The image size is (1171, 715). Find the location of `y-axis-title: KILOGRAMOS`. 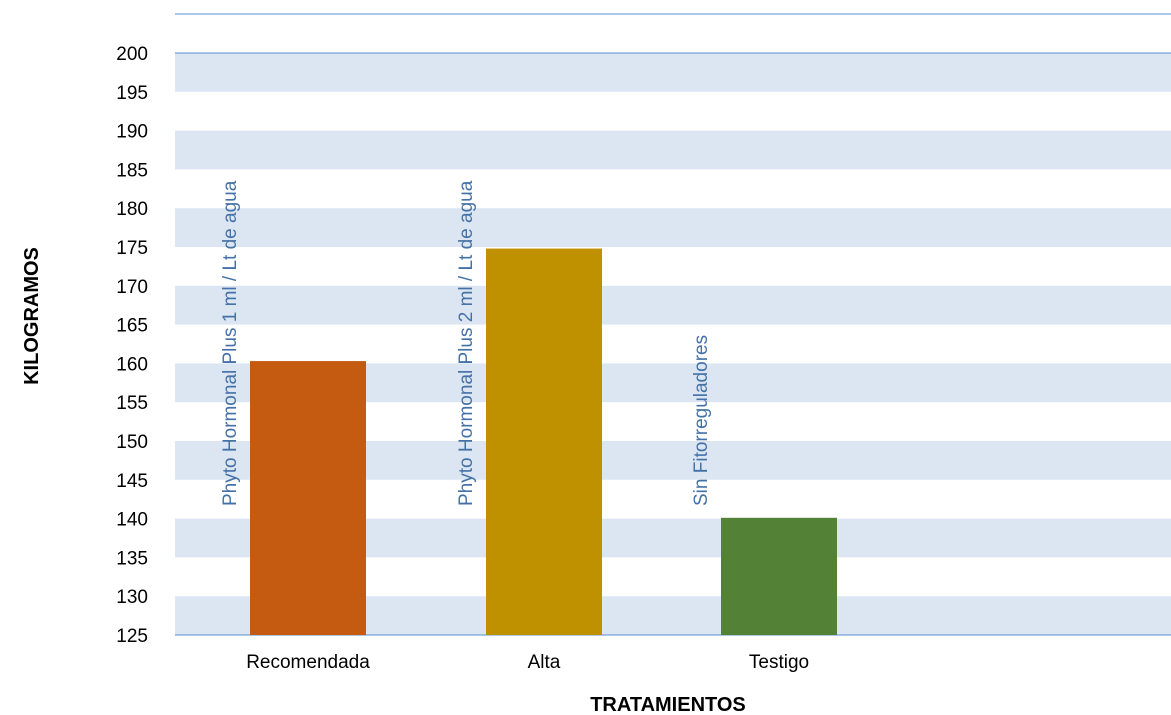

y-axis-title: KILOGRAMOS is located at coordinates (32, 316).